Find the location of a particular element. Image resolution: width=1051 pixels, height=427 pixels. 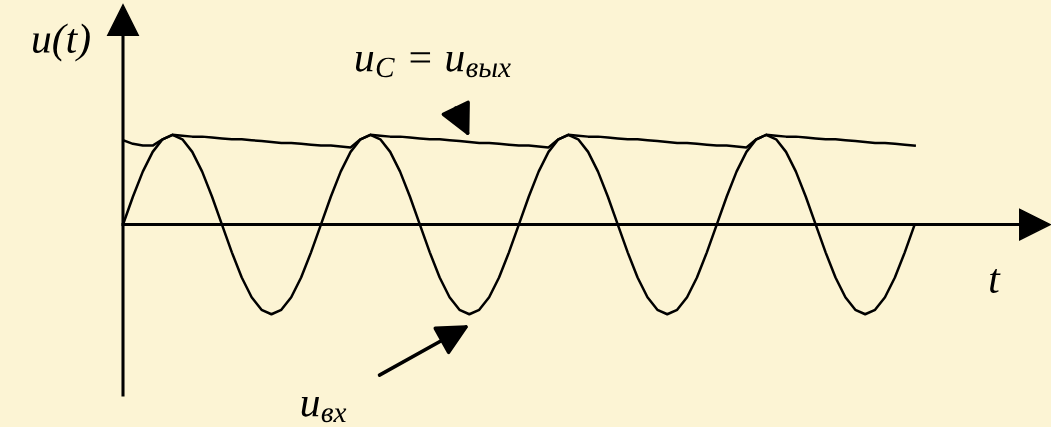

x-axis-title: t is located at coordinates (995, 281).